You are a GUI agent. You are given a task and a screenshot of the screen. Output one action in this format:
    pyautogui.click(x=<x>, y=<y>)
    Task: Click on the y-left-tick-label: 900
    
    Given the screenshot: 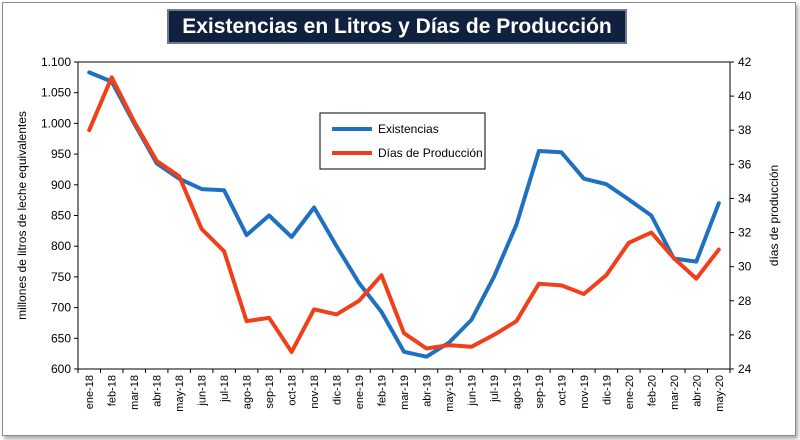 What is the action you would take?
    pyautogui.click(x=61, y=185)
    